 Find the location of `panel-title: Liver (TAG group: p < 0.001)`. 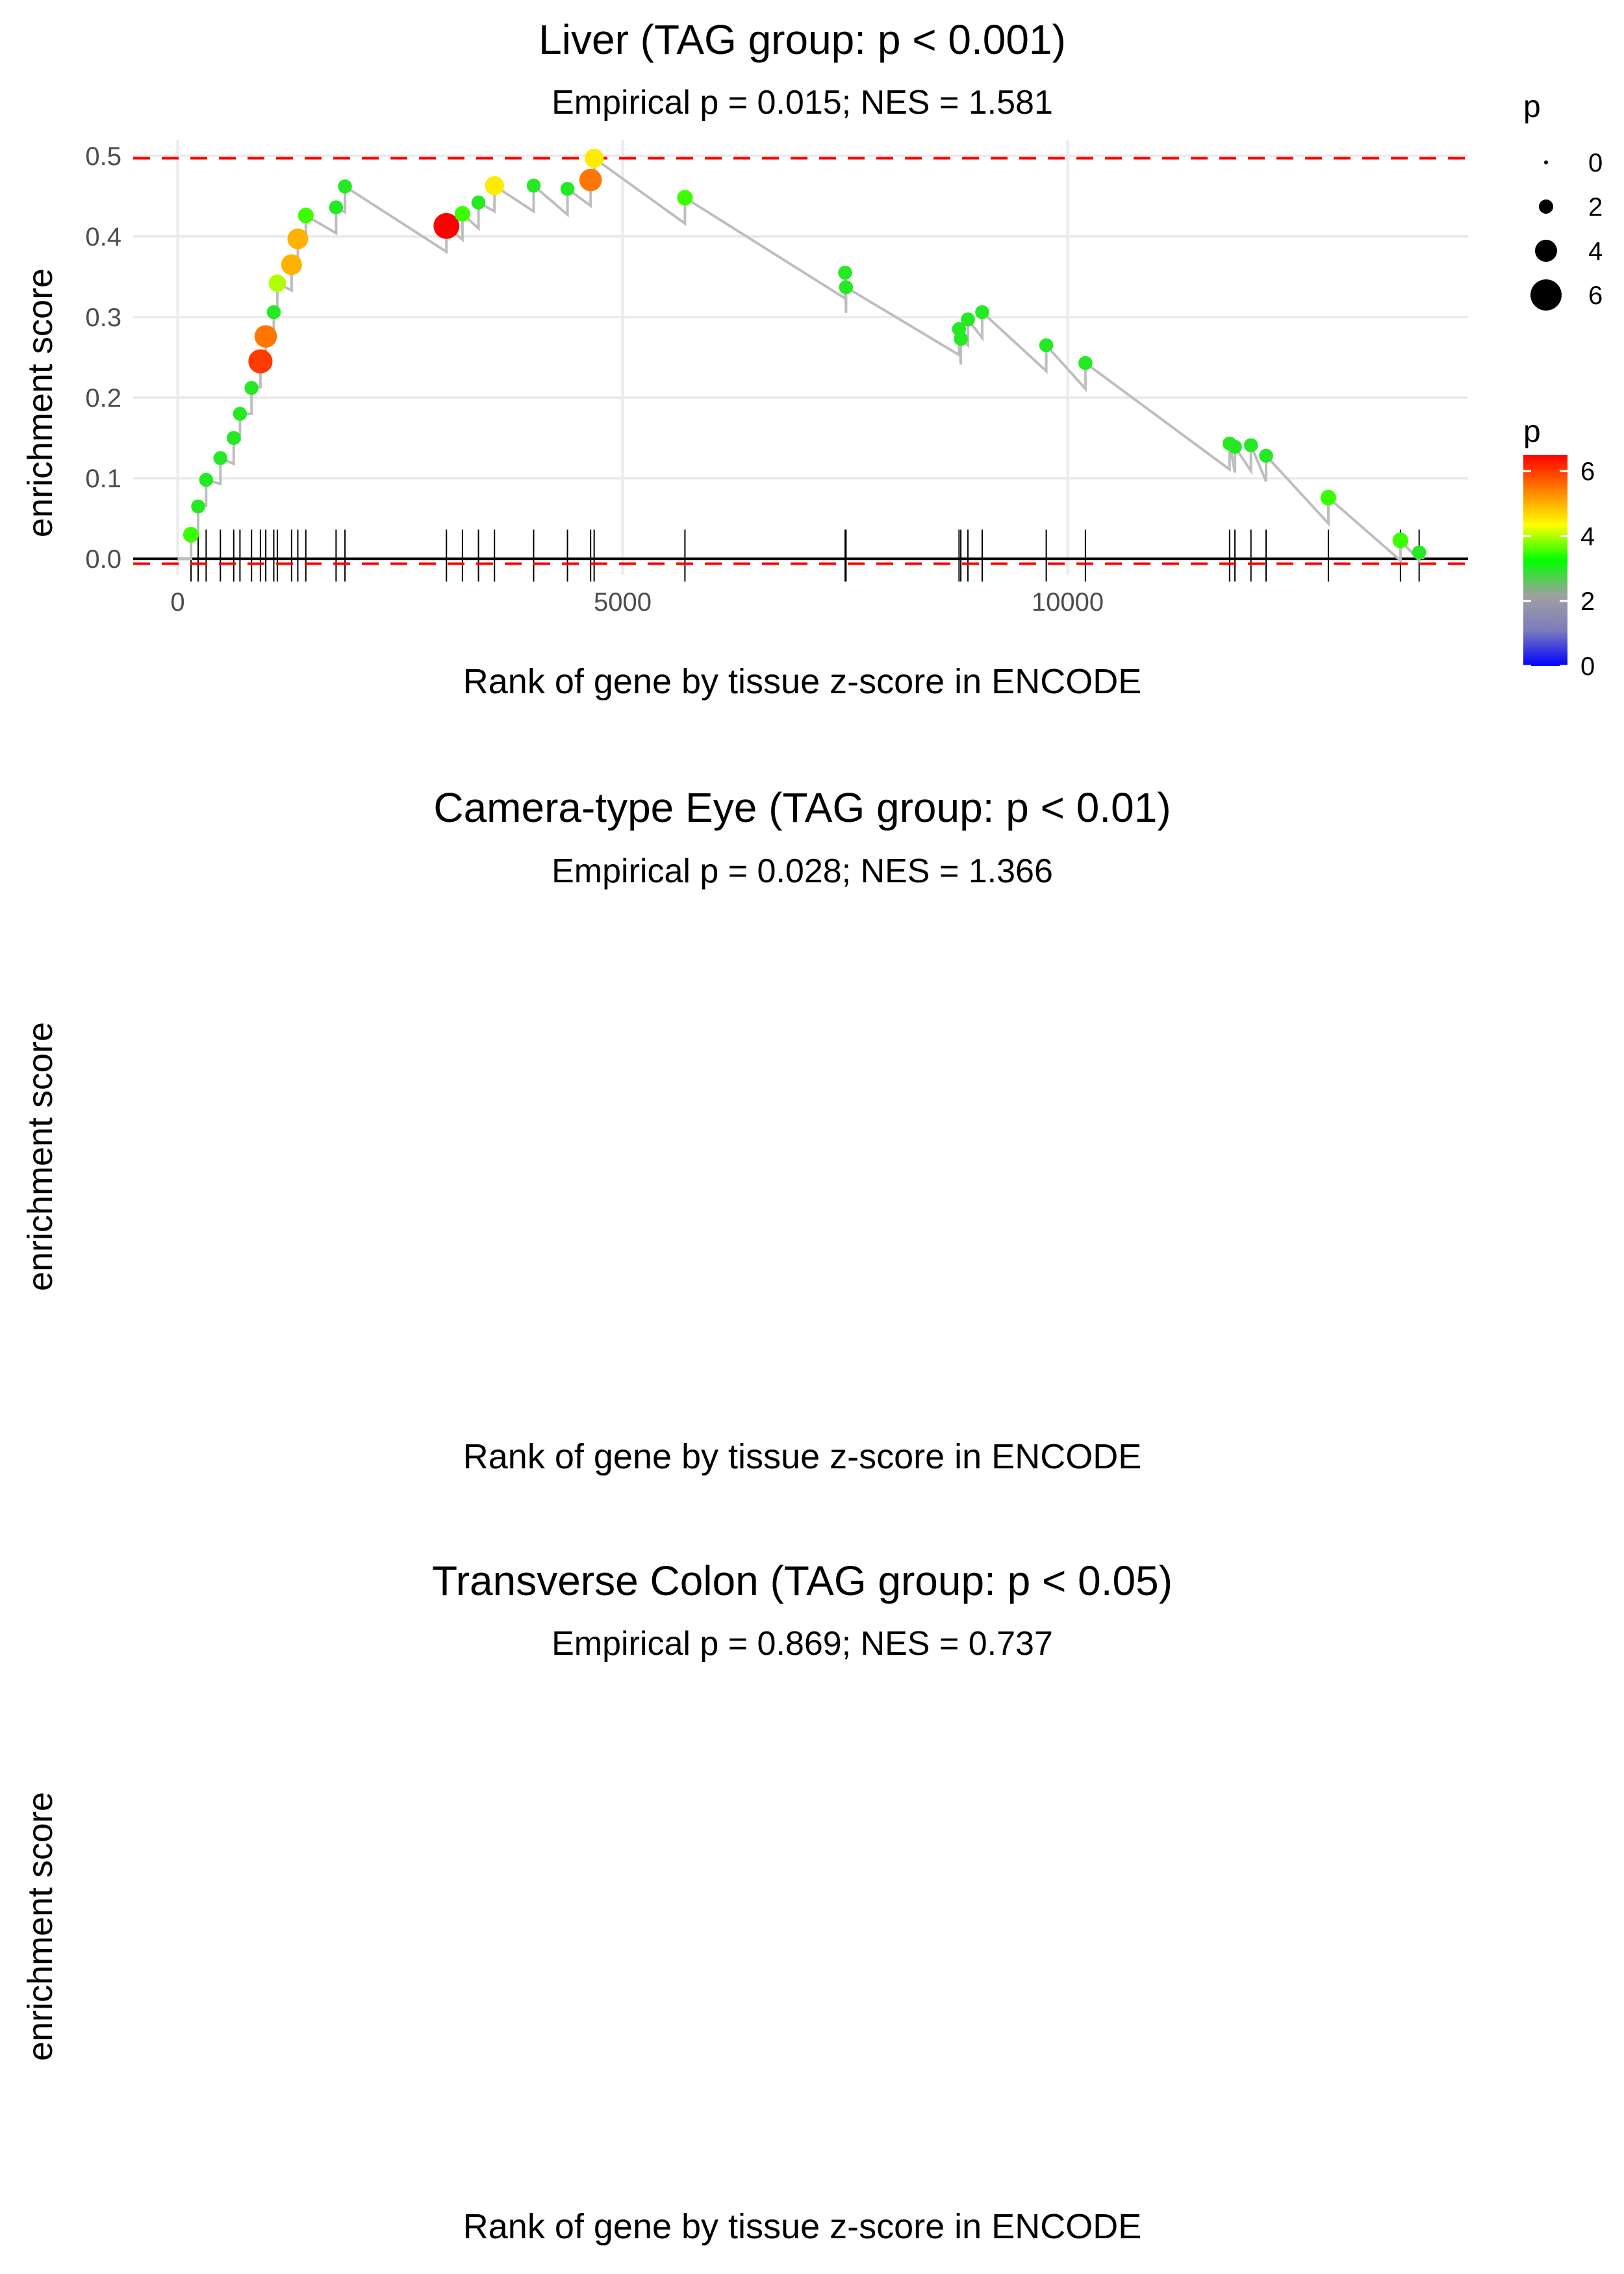

panel-title: Liver (TAG group: p < 0.001) is located at coordinates (802, 39).